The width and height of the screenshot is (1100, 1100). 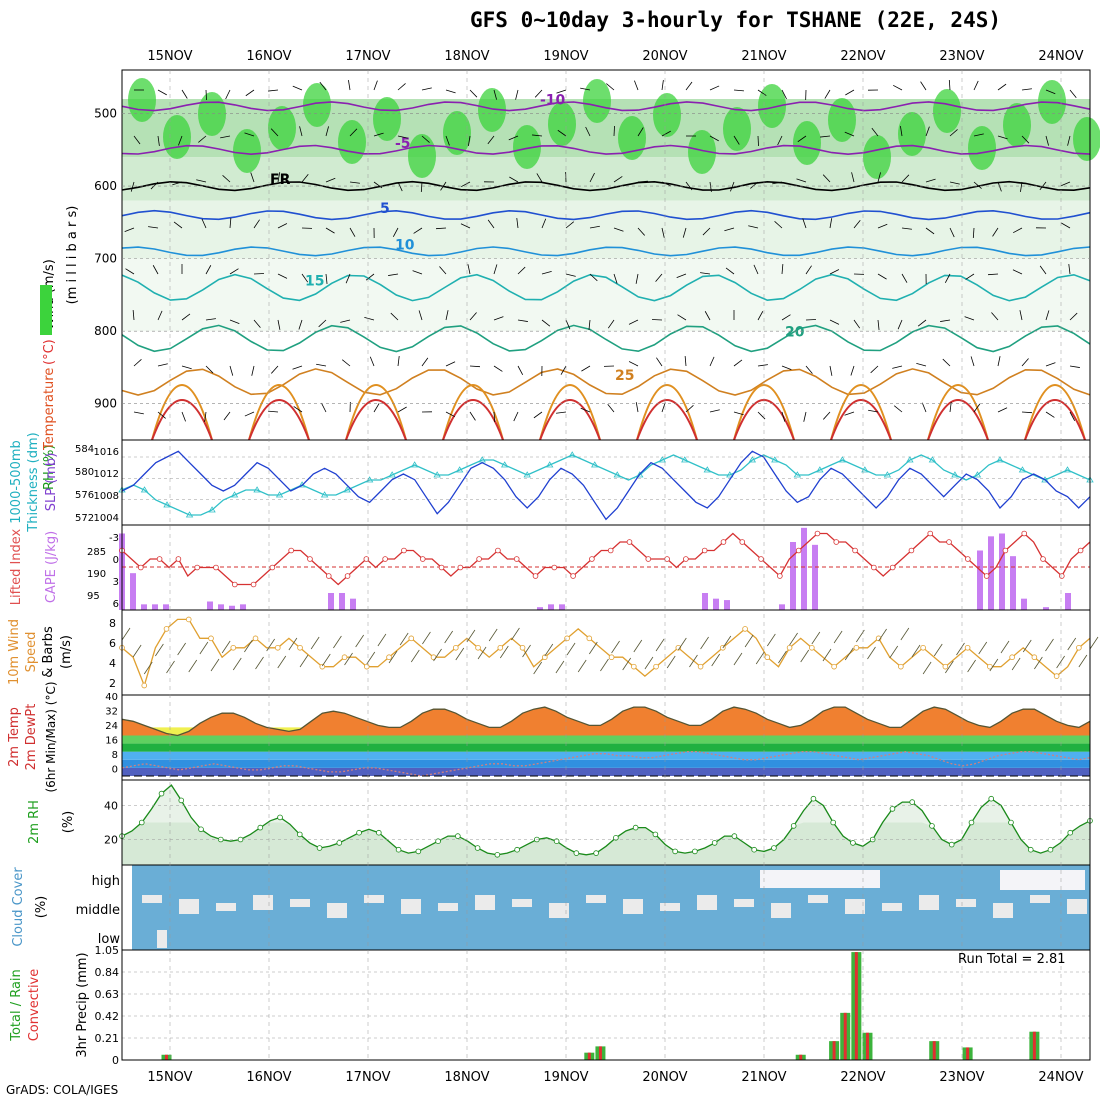 What do you see at coordinates (49, 374) in the screenshot?
I see `upper-ylabel: RH (%)Temperature(°C)Wind (m/s)` at bounding box center [49, 374].